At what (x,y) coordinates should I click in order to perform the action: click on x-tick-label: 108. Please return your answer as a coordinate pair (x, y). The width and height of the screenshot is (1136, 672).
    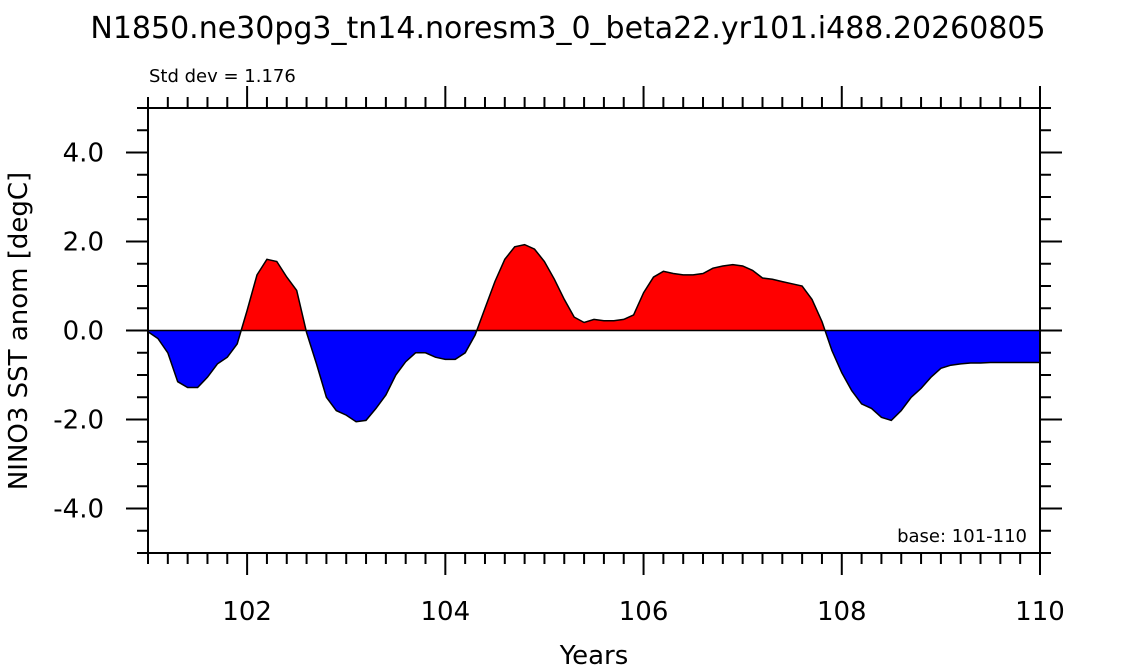
    Looking at the image, I should click on (842, 612).